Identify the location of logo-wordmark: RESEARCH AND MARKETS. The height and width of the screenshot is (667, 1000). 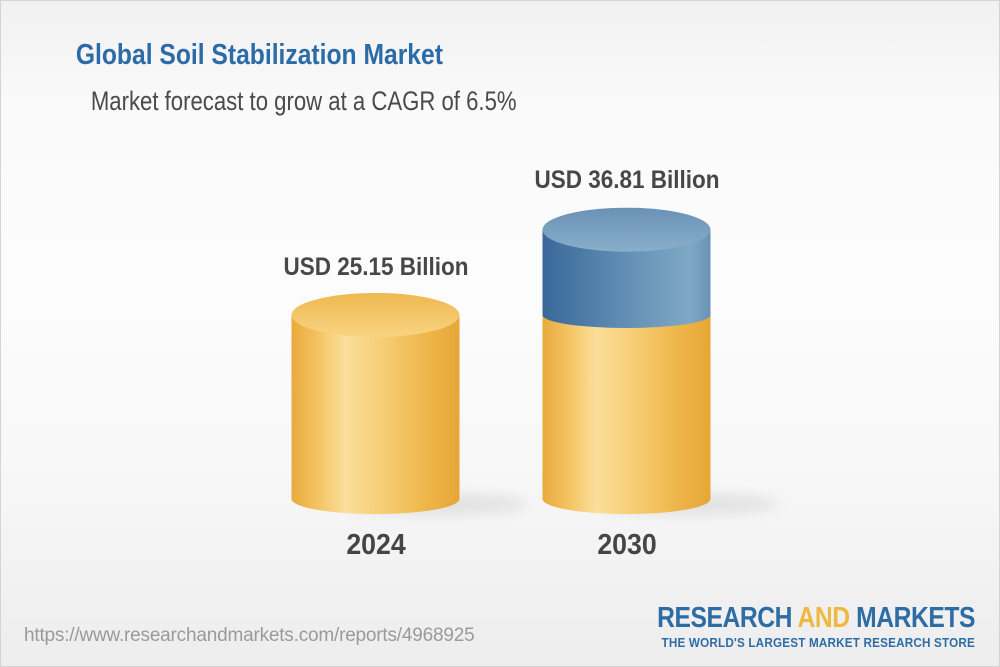
(816, 618).